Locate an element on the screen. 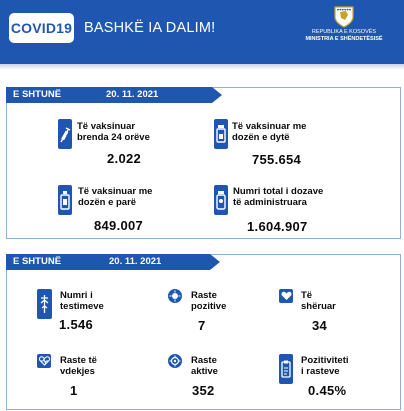  stat-label: Numri total i dozave të administruara is located at coordinates (278, 197).